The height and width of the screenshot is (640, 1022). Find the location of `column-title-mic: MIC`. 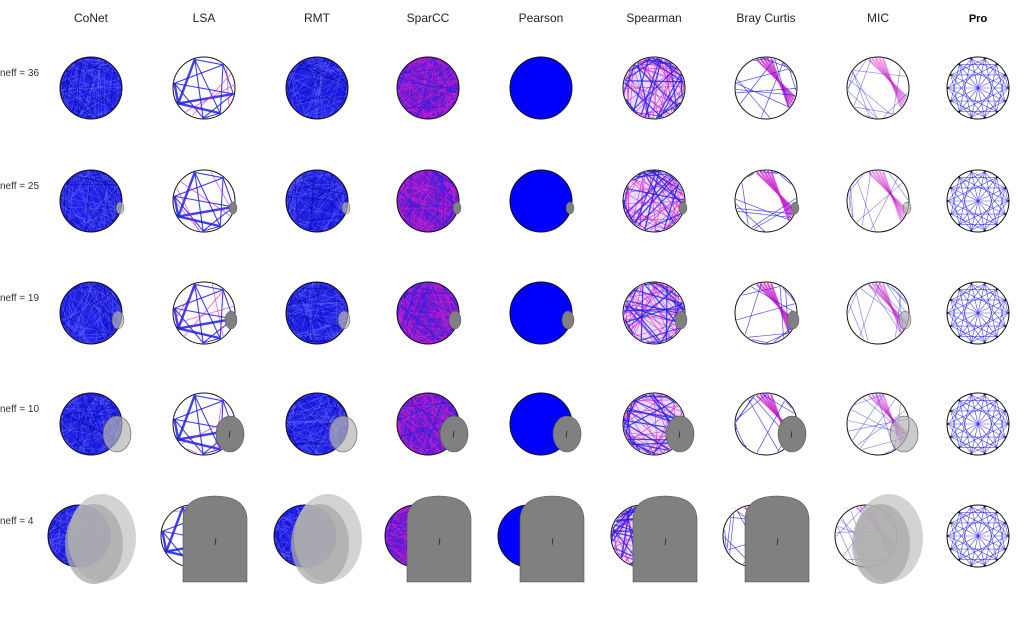

column-title-mic: MIC is located at coordinates (878, 18).